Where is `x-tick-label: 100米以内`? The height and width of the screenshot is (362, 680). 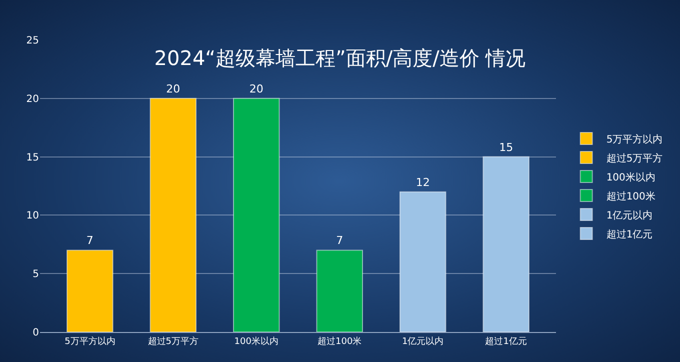 x-tick-label: 100米以内 is located at coordinates (256, 341).